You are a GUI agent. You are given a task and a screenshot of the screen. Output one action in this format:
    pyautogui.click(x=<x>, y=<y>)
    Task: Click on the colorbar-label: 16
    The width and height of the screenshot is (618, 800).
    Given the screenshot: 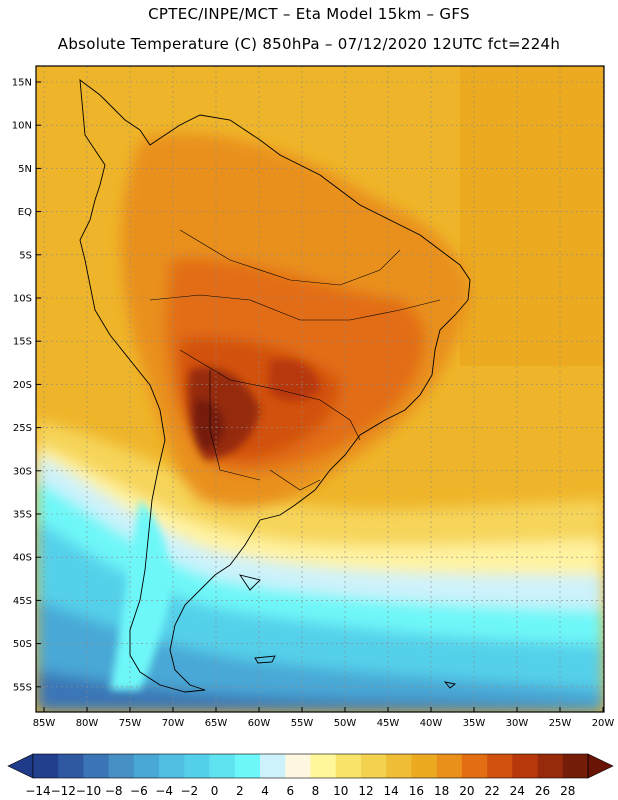 What is the action you would take?
    pyautogui.click(x=416, y=791)
    